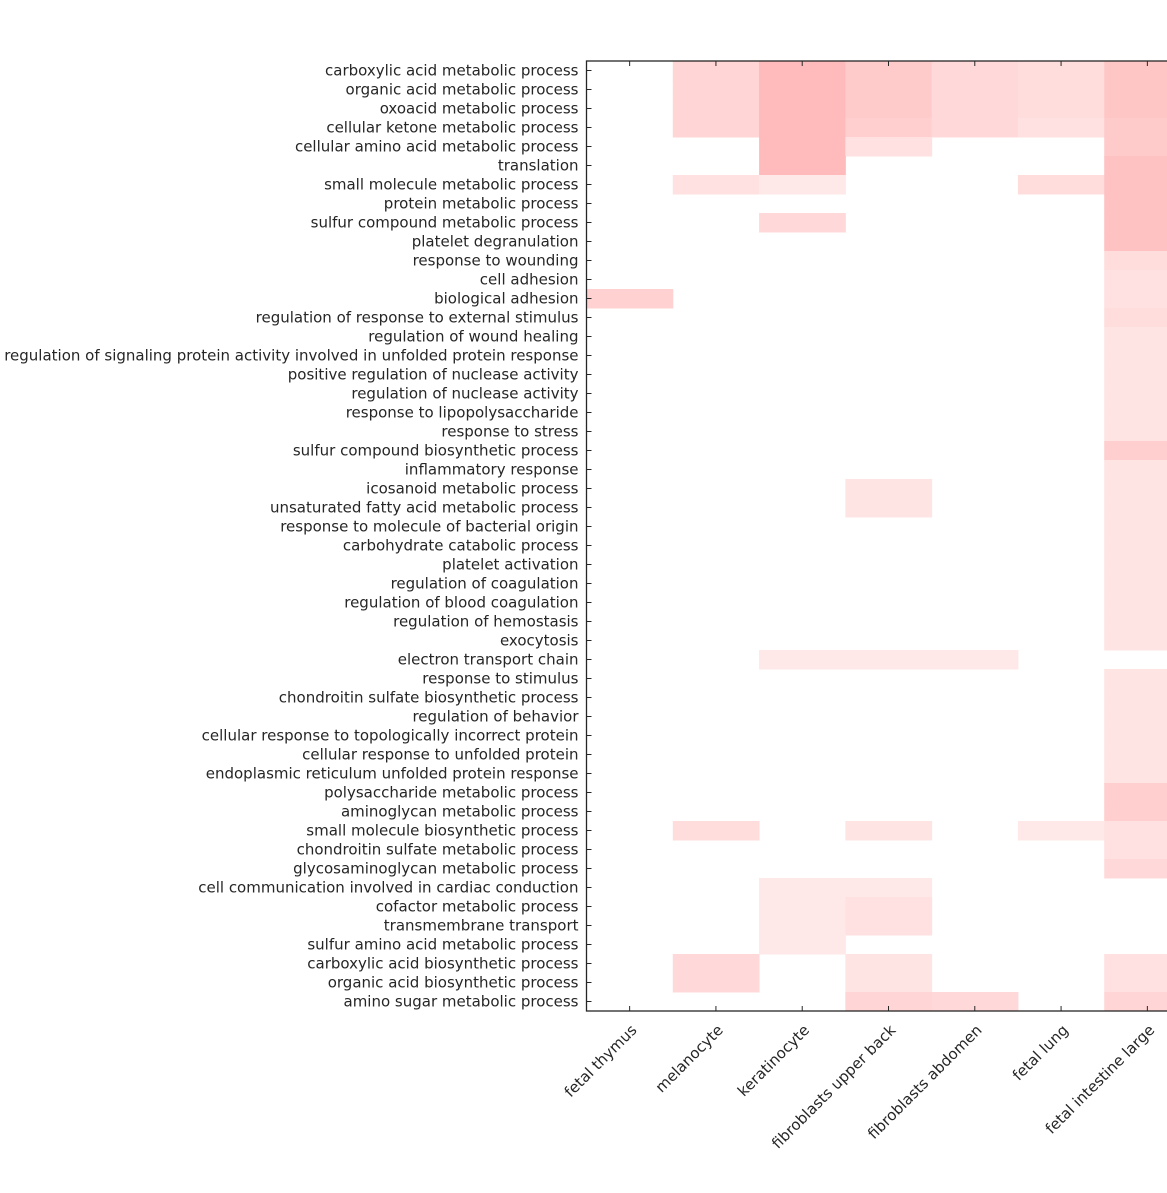  Describe the element at coordinates (509, 432) in the screenshot. I see `y-tick-label: response to stress` at that location.